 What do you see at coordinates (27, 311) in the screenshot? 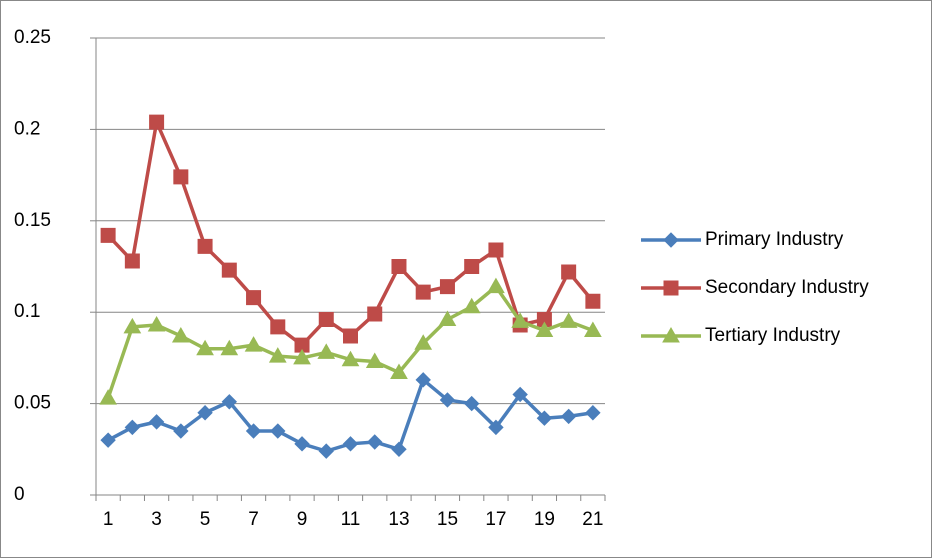
I see `y-tick-label: 0.1` at bounding box center [27, 311].